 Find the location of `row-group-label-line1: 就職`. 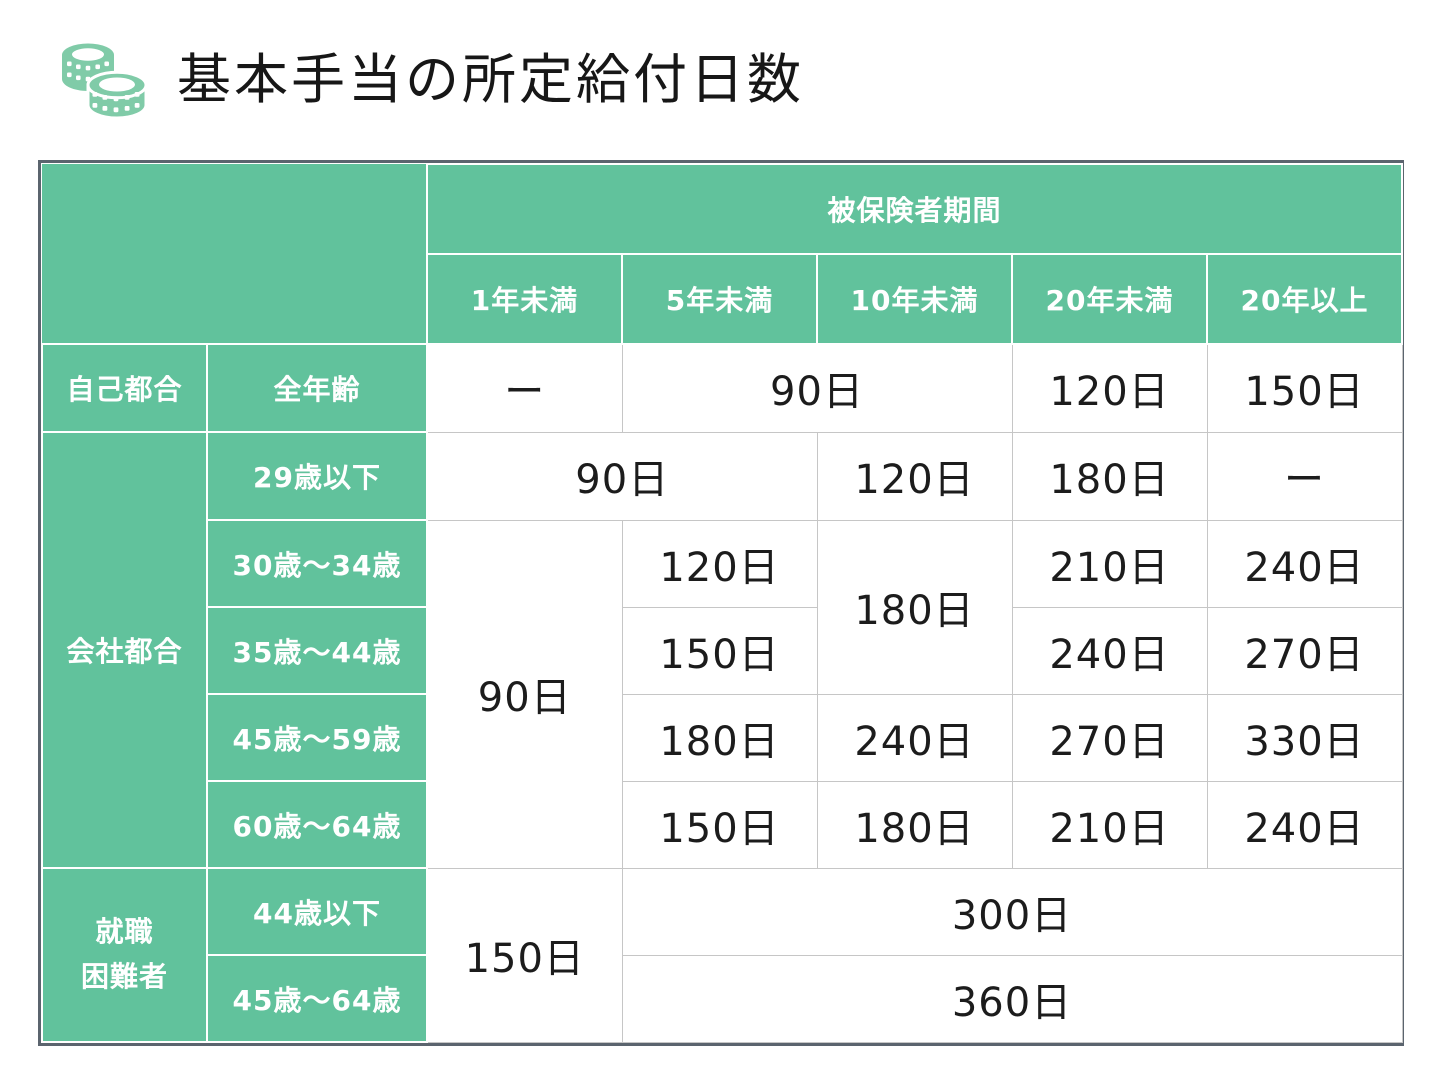

row-group-label-line1: 就職 is located at coordinates (124, 932).